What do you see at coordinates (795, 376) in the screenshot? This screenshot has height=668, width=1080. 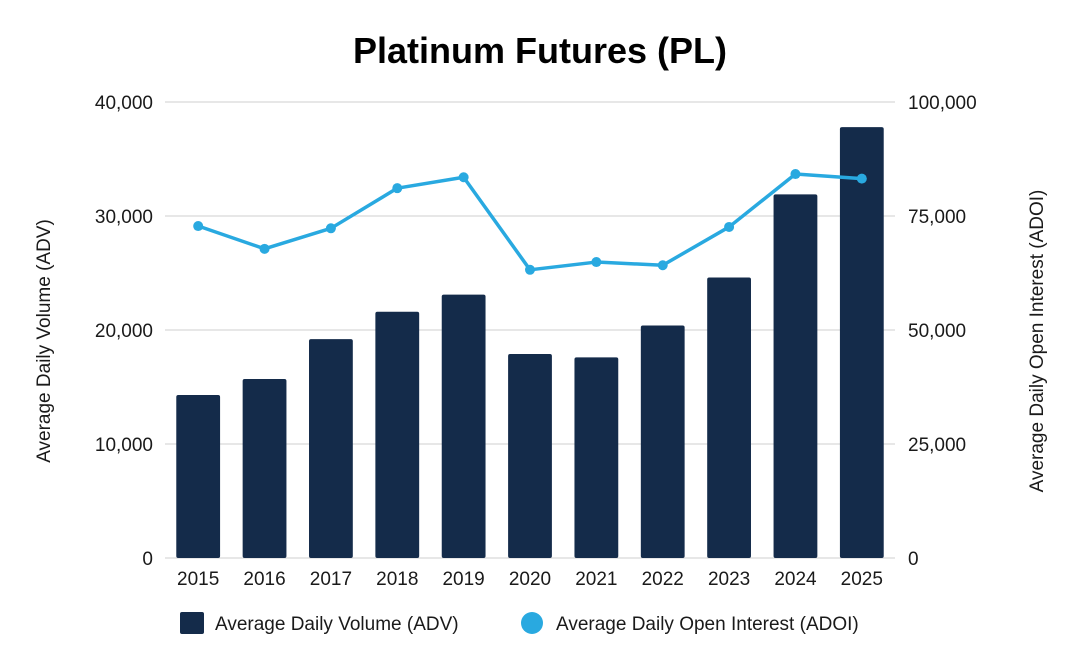 I see `bar-2024` at bounding box center [795, 376].